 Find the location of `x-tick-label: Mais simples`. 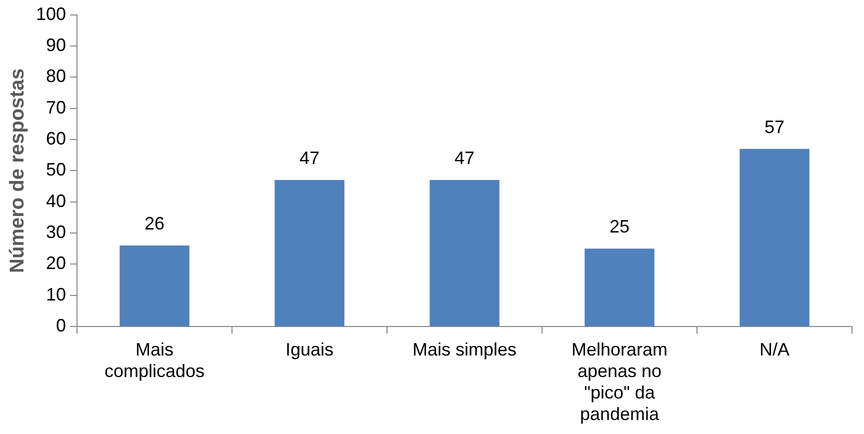

x-tick-label: Mais simples is located at coordinates (464, 349).